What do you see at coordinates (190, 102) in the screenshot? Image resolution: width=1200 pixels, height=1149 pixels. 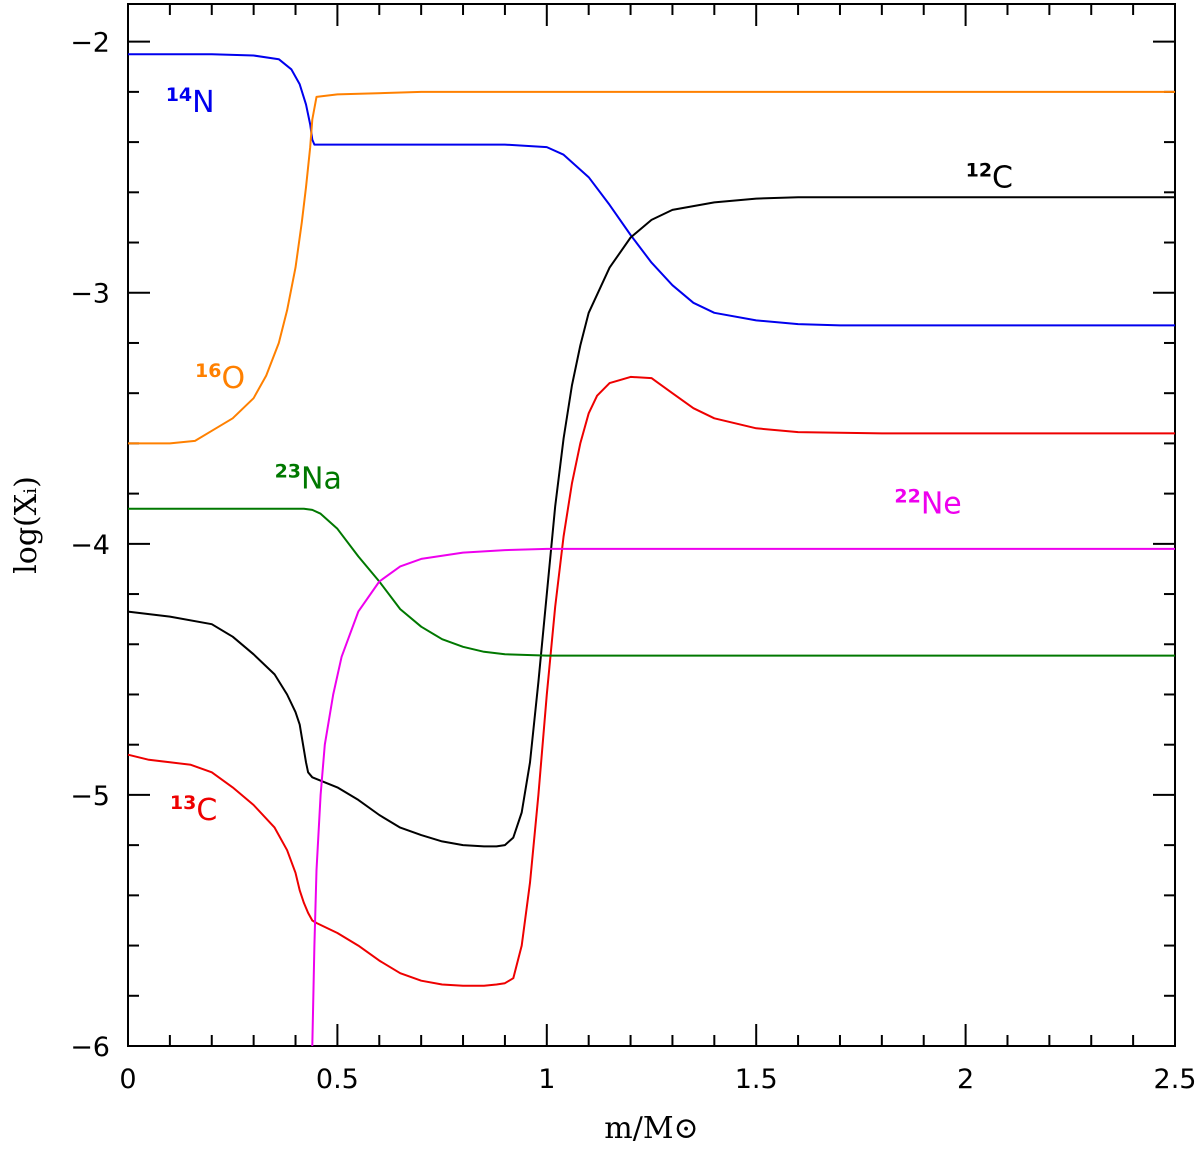 I see `series-label-14N: 14N` at bounding box center [190, 102].